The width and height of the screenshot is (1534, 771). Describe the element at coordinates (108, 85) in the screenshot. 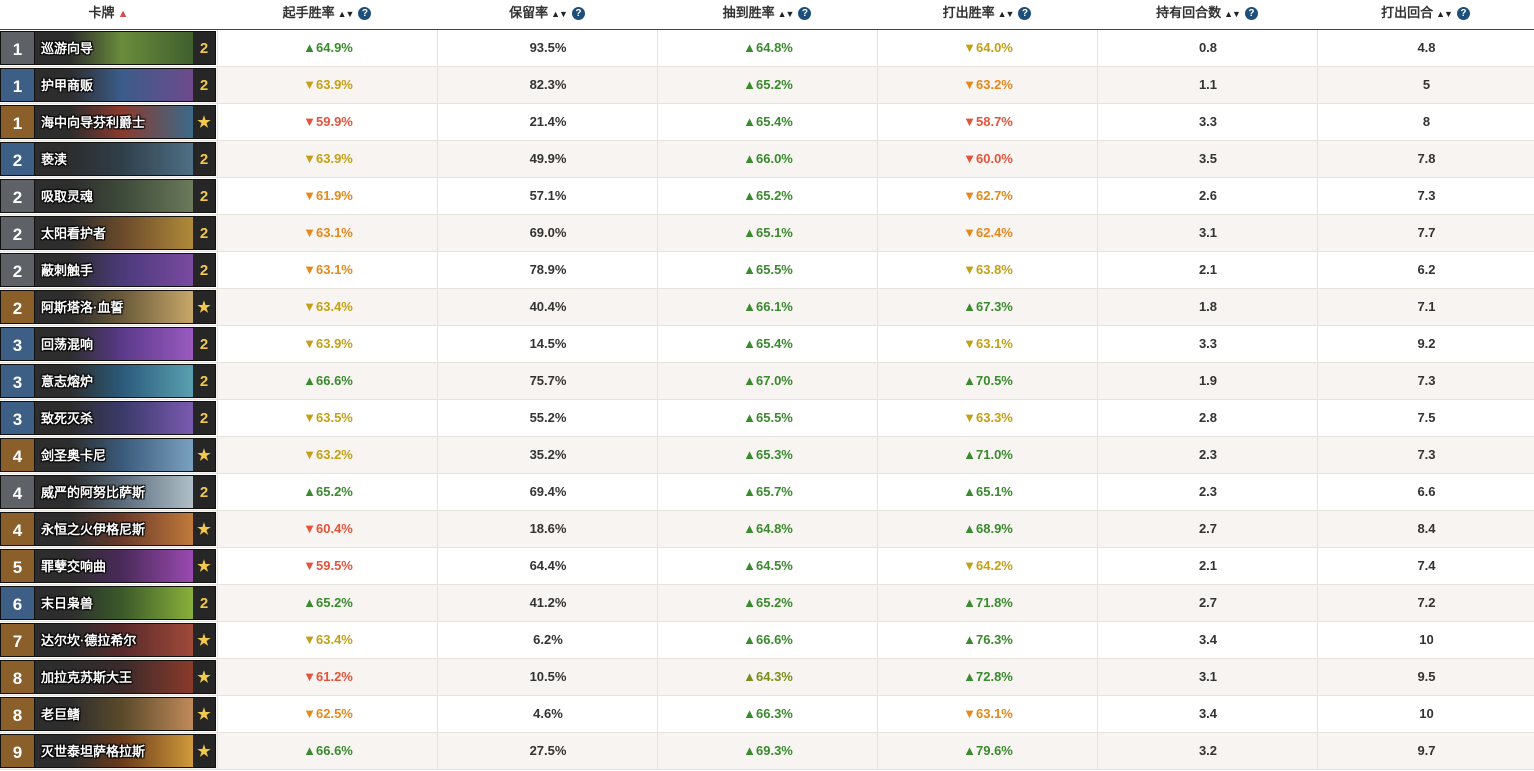

I see `card-tile: 1 护甲商贩 2` at that location.